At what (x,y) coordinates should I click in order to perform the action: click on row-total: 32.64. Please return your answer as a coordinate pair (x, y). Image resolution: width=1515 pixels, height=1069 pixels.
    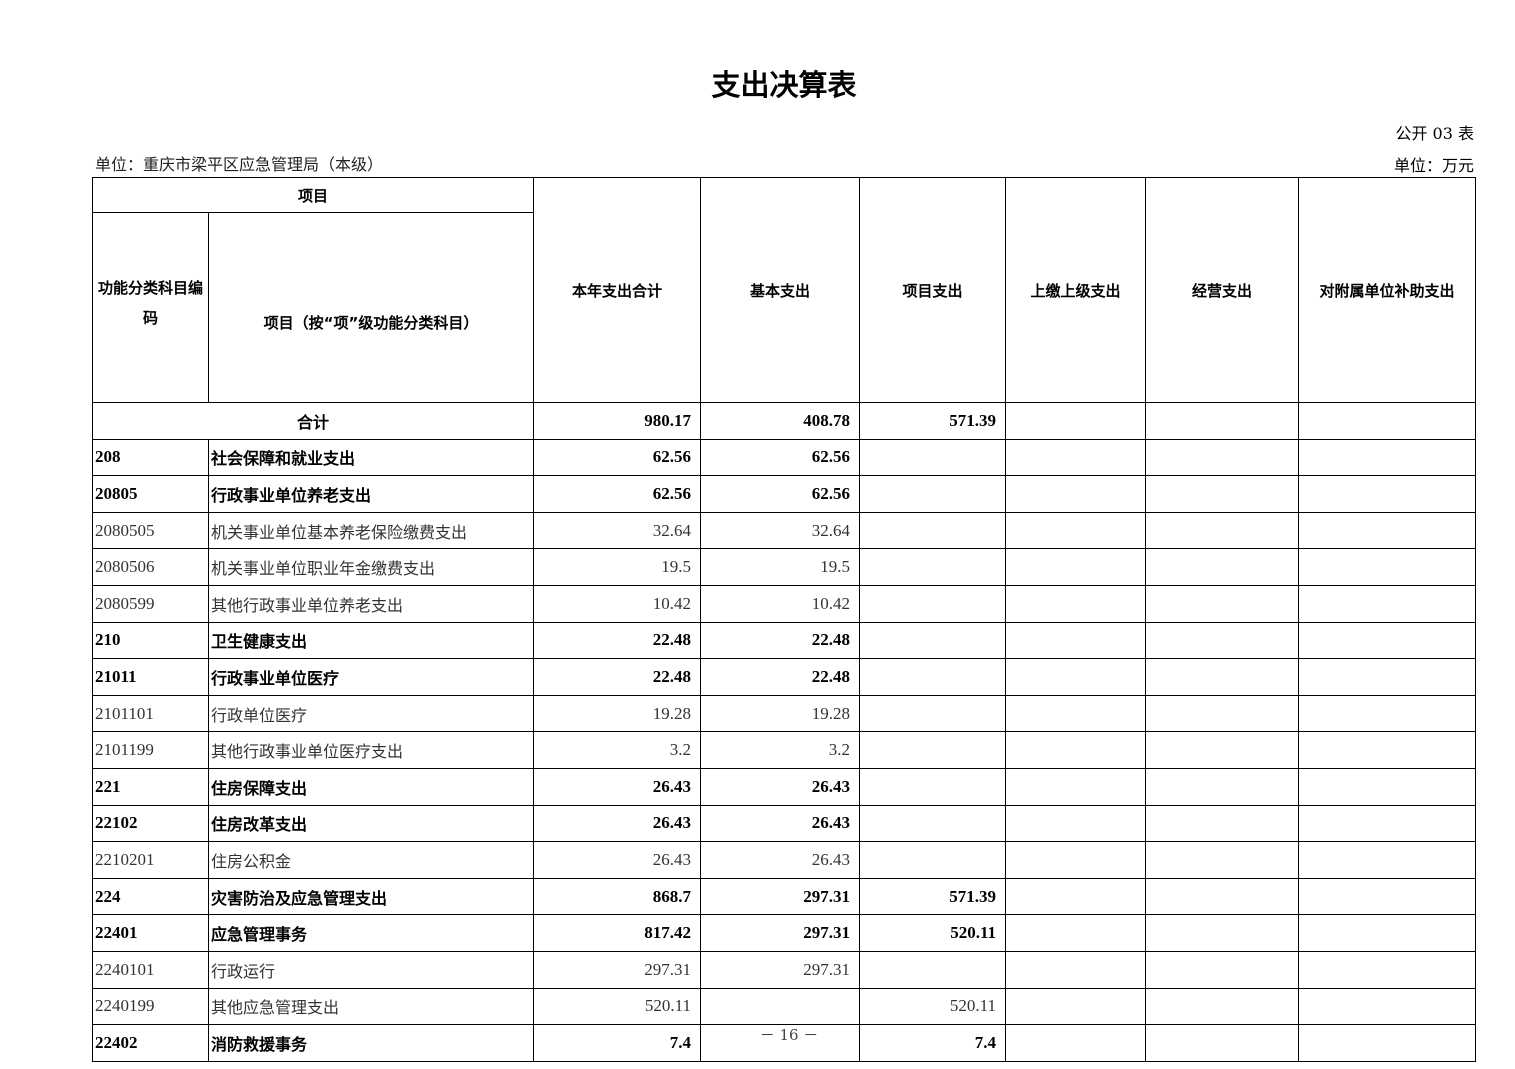
    Looking at the image, I should click on (617, 530).